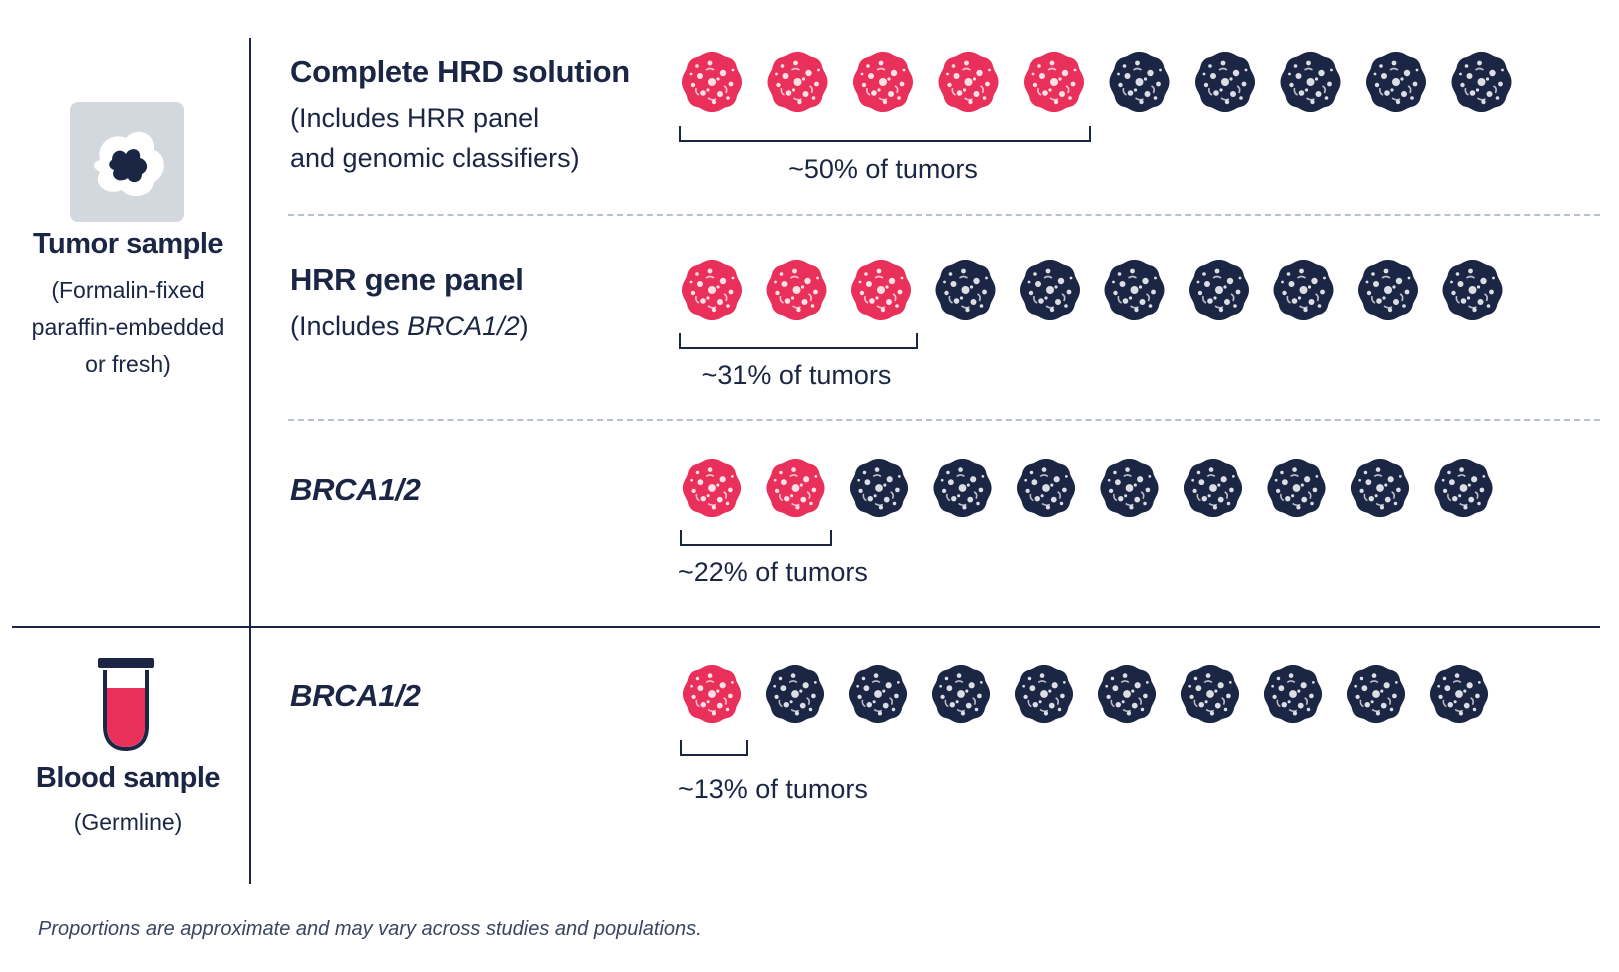  What do you see at coordinates (355, 695) in the screenshot?
I see `row-4-title: BRCA1/2` at bounding box center [355, 695].